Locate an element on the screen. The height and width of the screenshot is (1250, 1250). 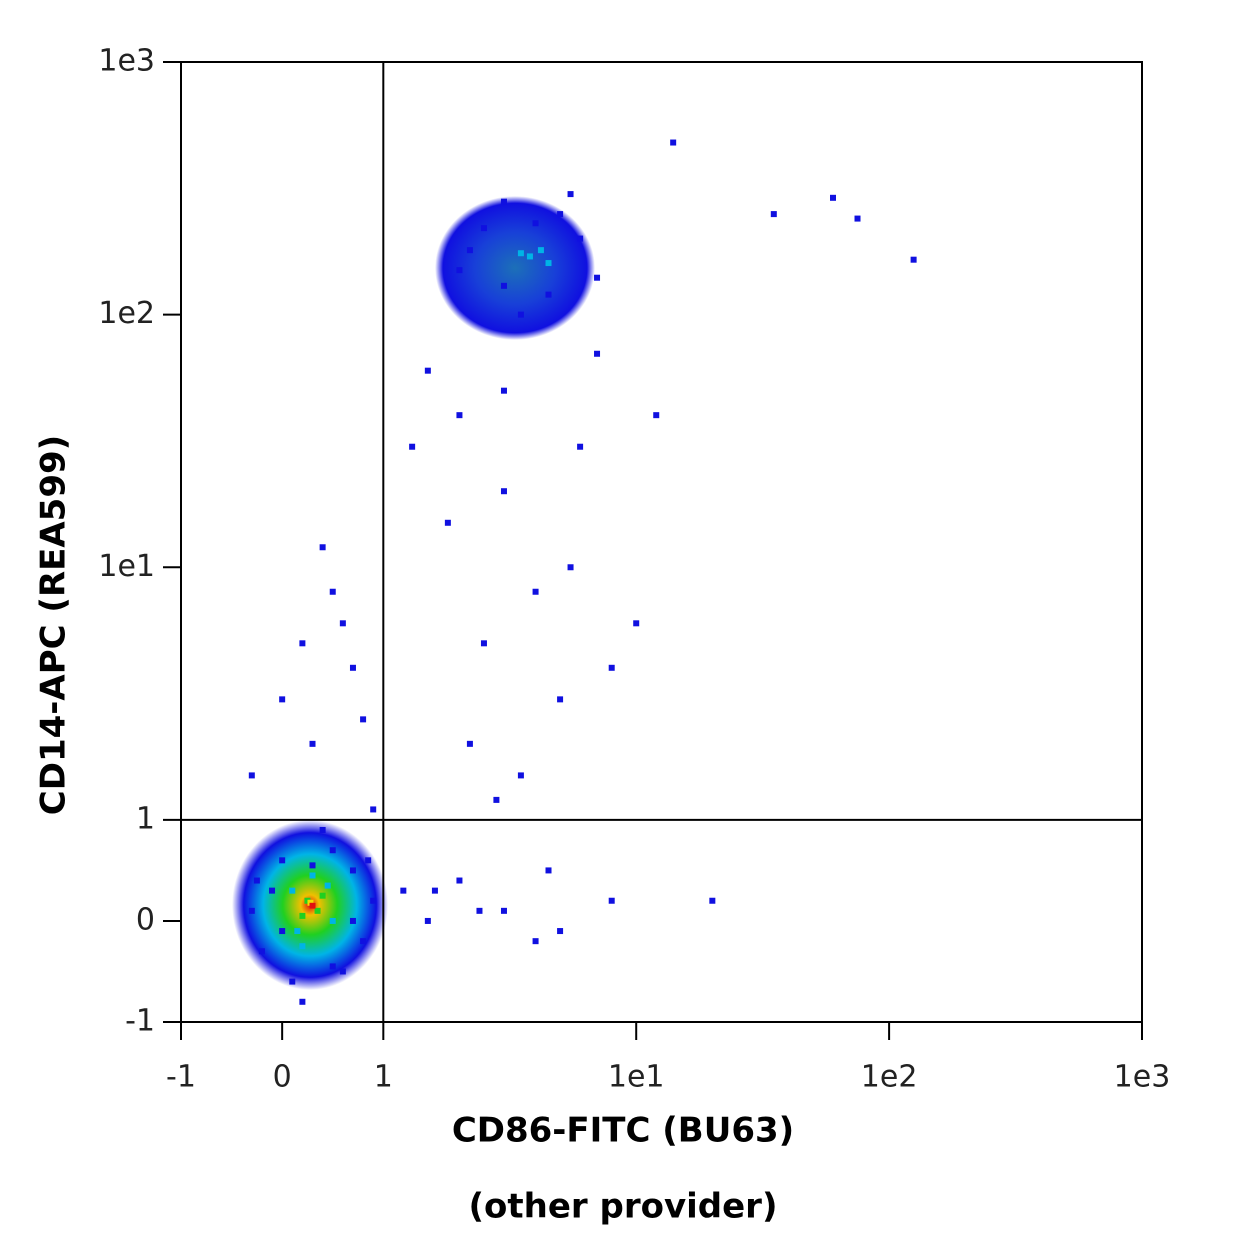
x-tick-label: 1e3 is located at coordinates (1142, 1077).